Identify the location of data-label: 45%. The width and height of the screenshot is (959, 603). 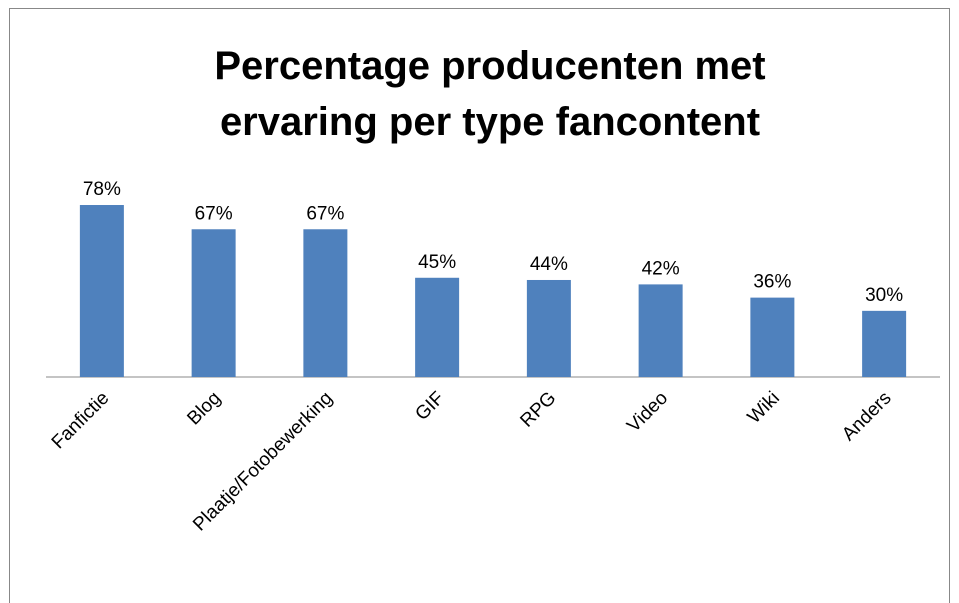
(437, 262).